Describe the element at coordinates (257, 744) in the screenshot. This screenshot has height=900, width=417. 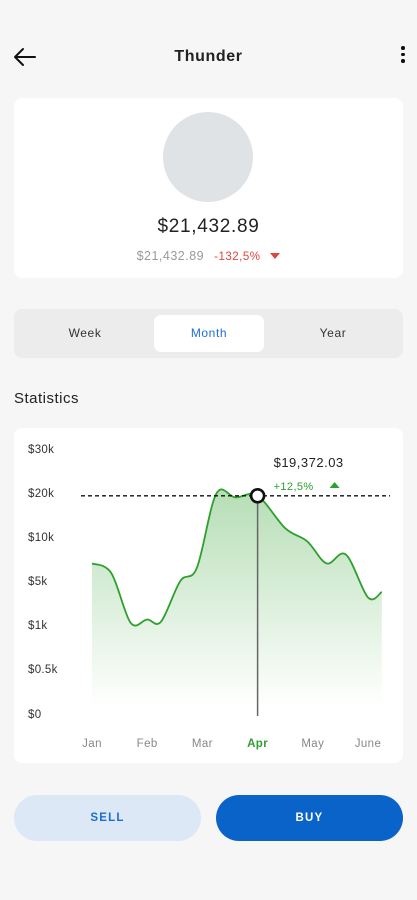
I see `x-tick-label: Apr` at that location.